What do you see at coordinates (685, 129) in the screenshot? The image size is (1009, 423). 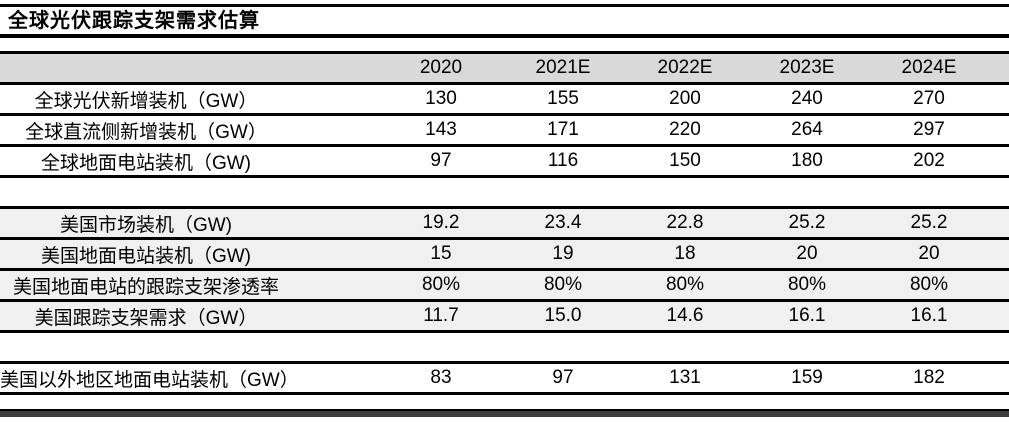 I see `cell-value: 220` at bounding box center [685, 129].